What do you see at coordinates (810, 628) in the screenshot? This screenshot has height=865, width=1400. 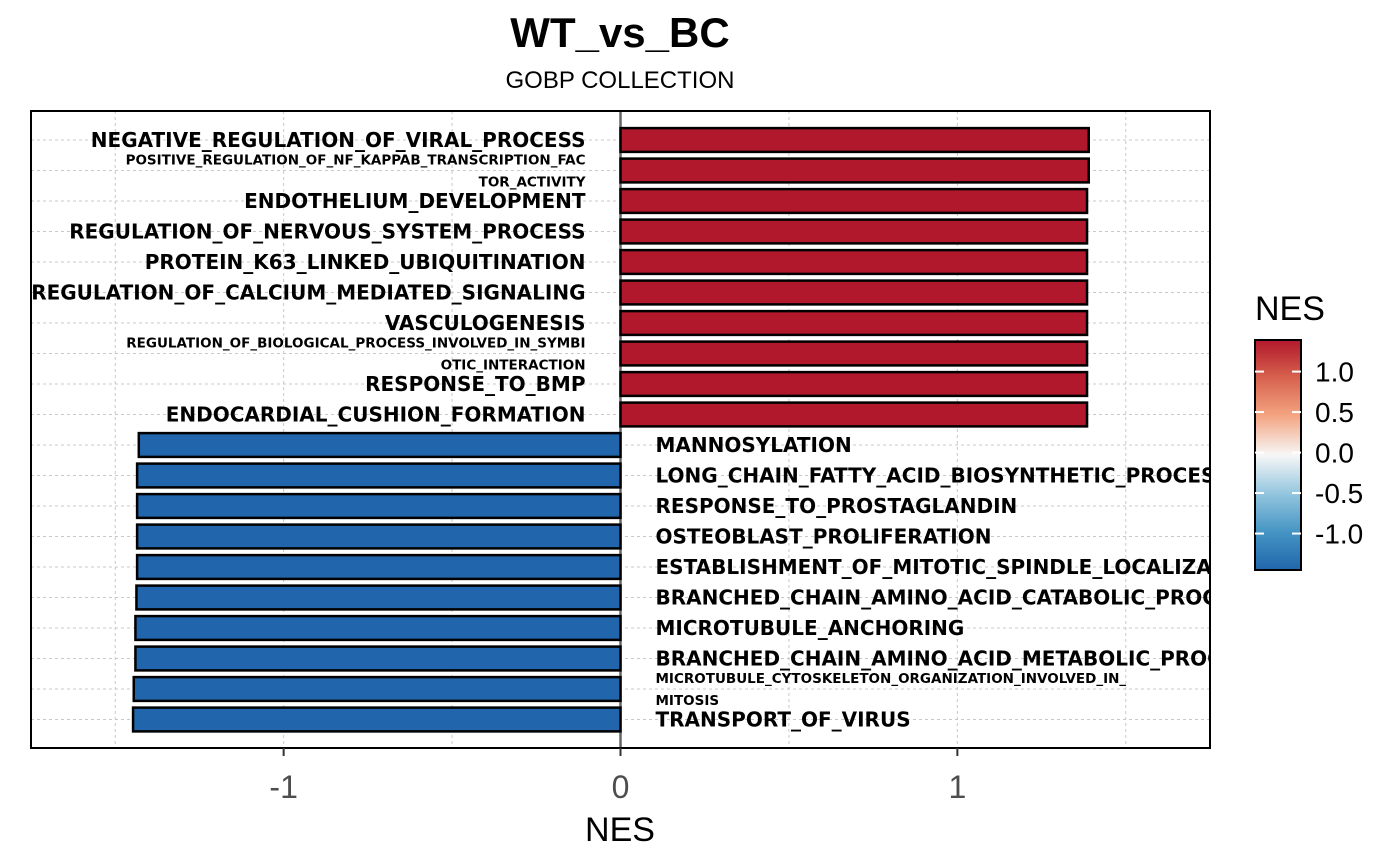 I see `bar-label: MICROTUBULE_ANCHORING` at bounding box center [810, 628].